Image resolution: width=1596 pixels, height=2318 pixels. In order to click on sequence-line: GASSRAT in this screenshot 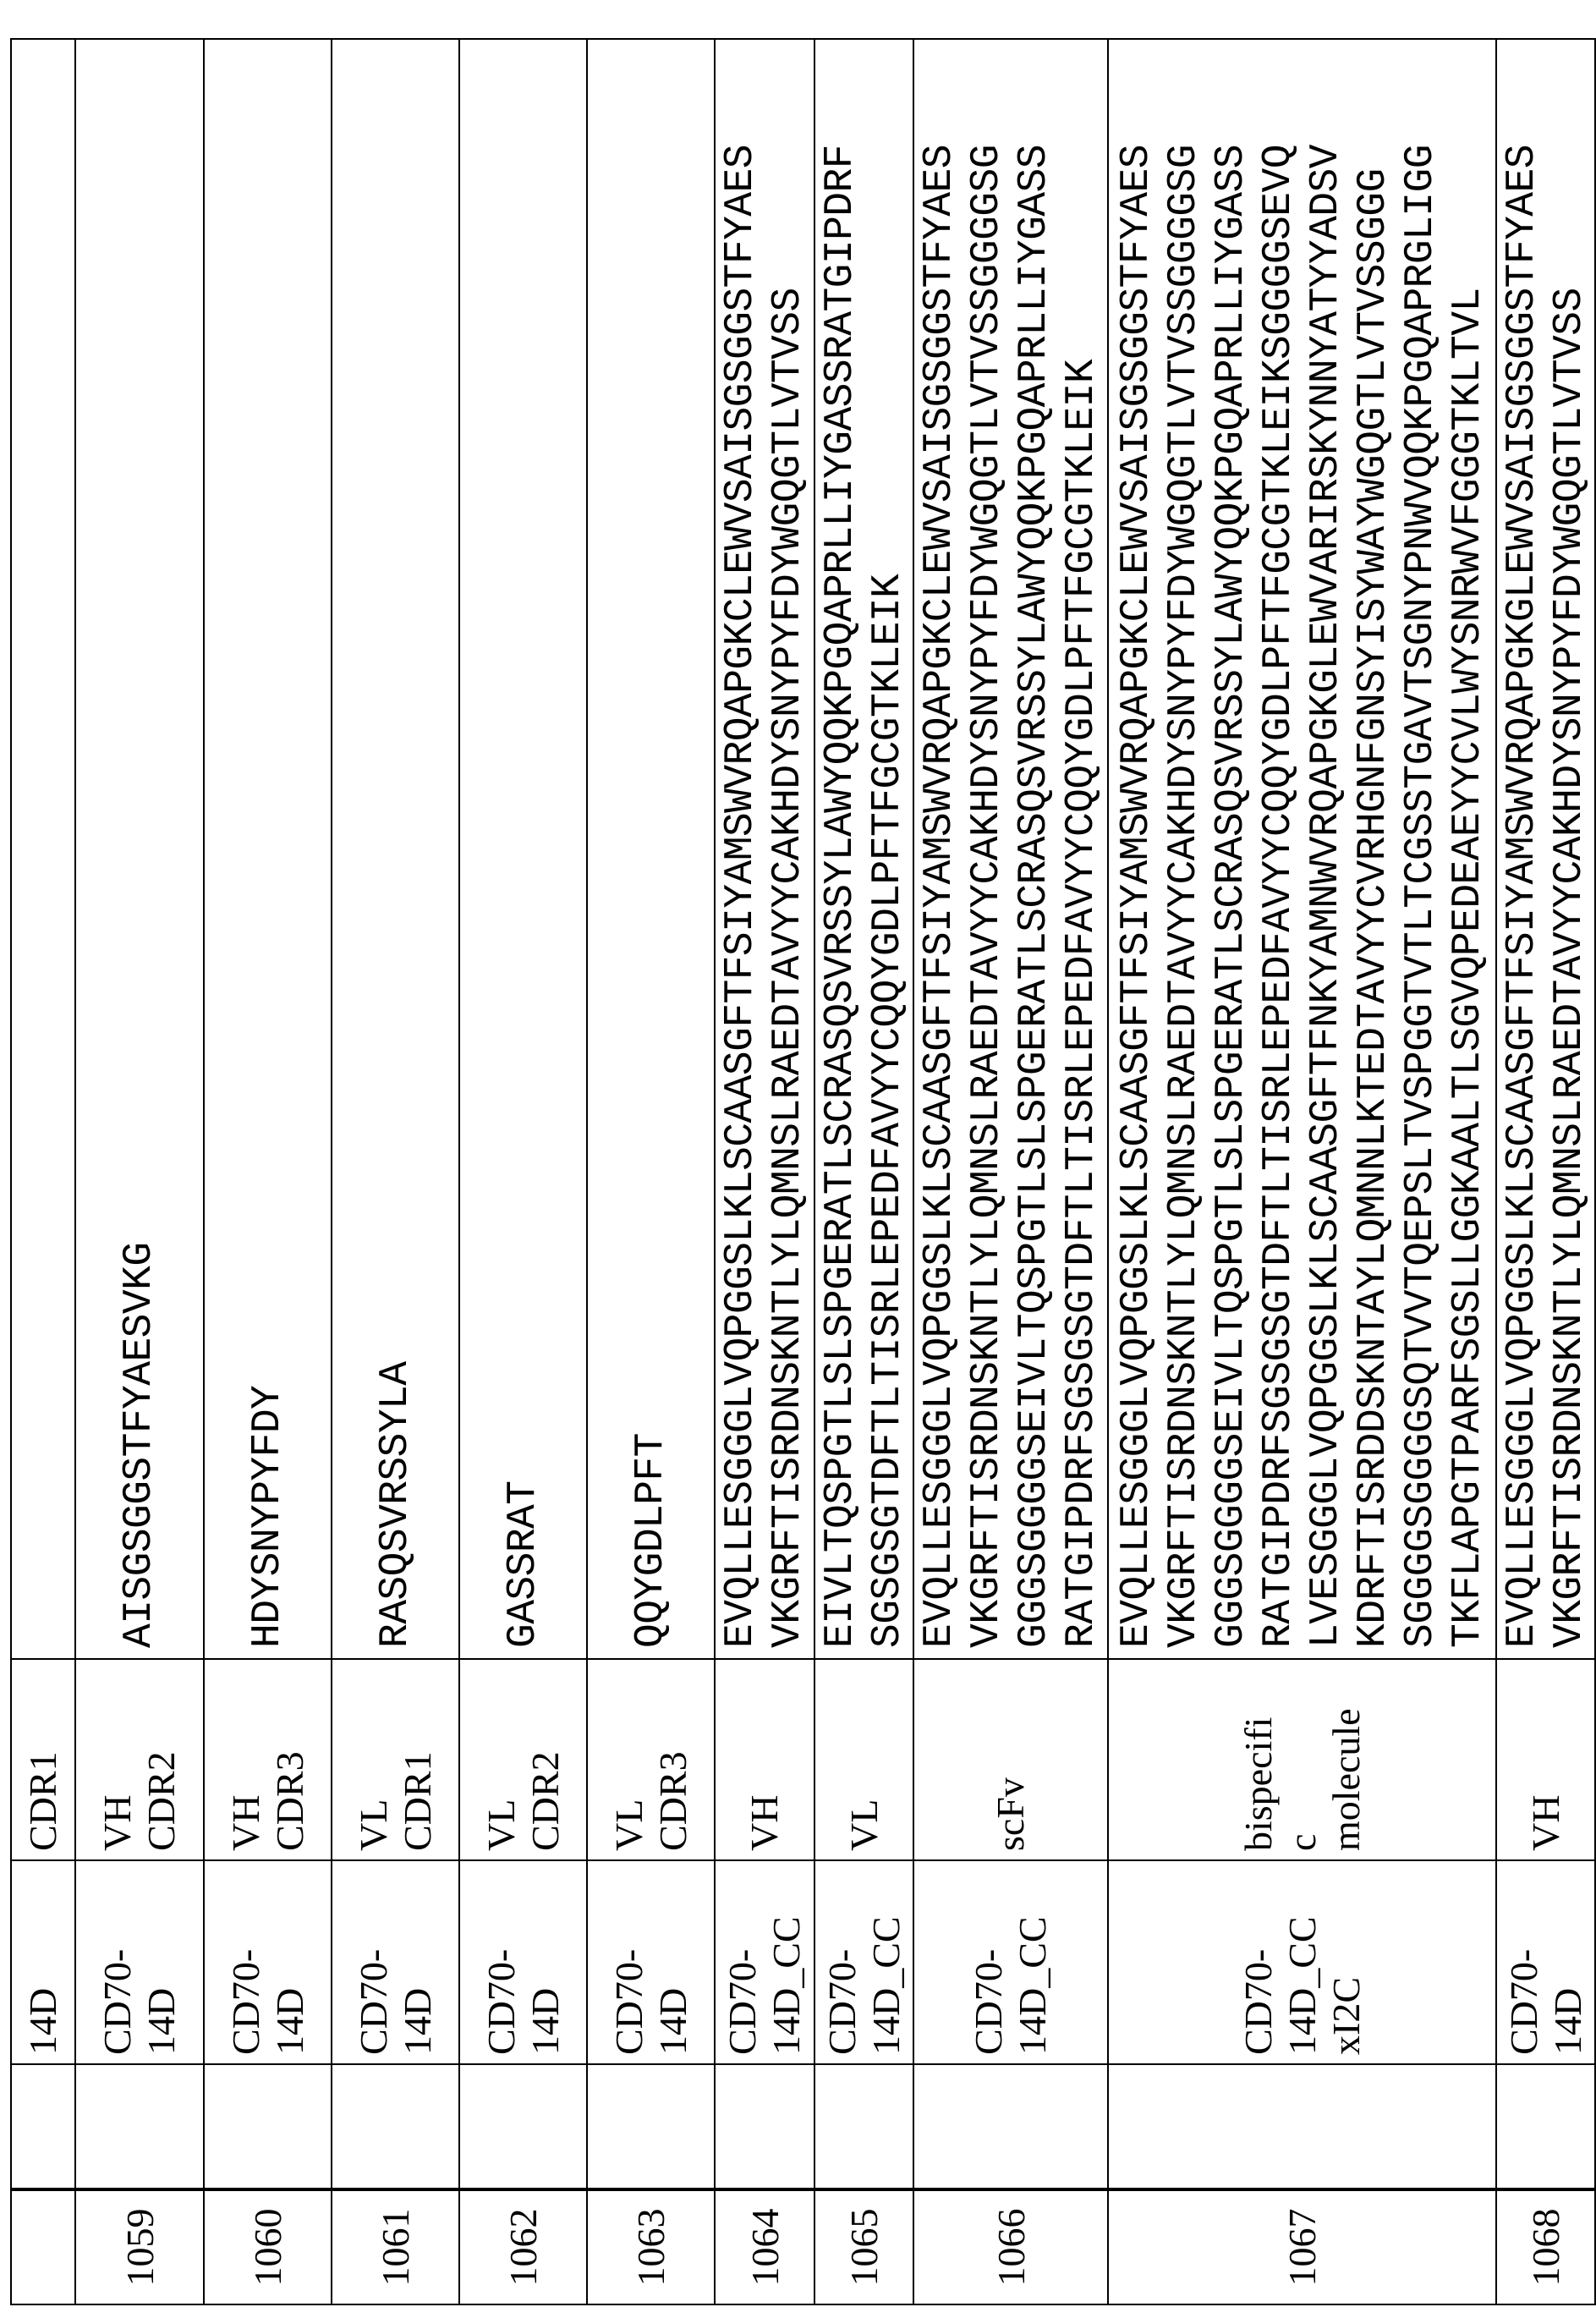, I will do `click(523, 848)`.